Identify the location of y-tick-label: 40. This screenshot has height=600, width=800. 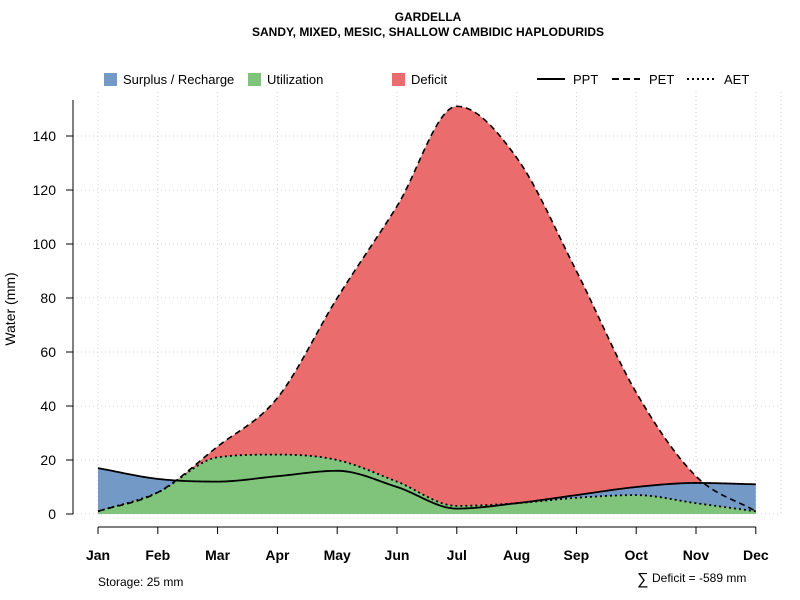
(48, 406).